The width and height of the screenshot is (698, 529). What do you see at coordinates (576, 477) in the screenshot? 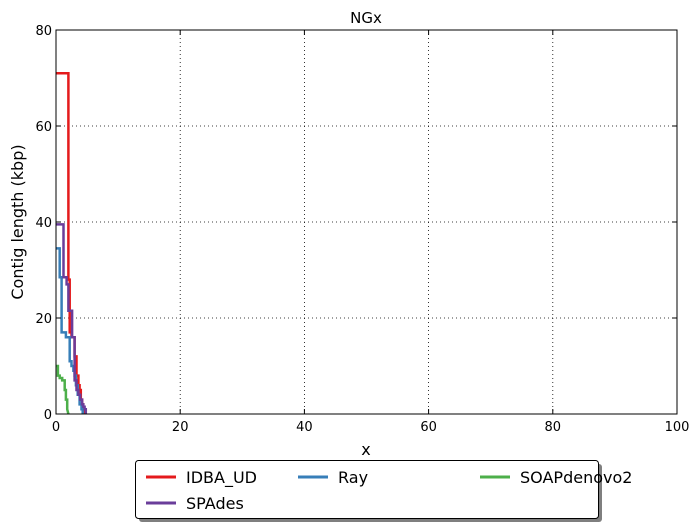
I see `legend-label: SOAPdenovo2` at bounding box center [576, 477].